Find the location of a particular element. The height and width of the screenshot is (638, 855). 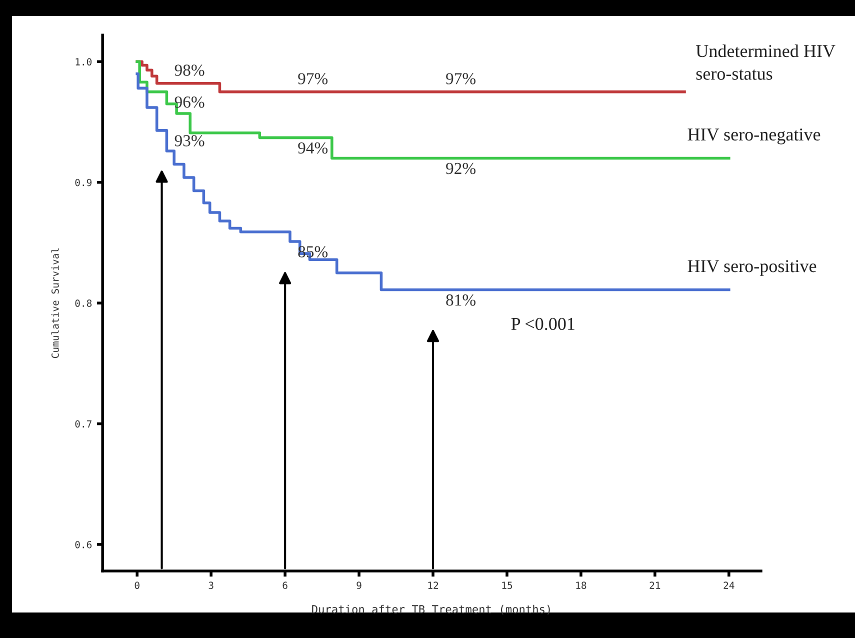

annotation: 92% is located at coordinates (461, 168).